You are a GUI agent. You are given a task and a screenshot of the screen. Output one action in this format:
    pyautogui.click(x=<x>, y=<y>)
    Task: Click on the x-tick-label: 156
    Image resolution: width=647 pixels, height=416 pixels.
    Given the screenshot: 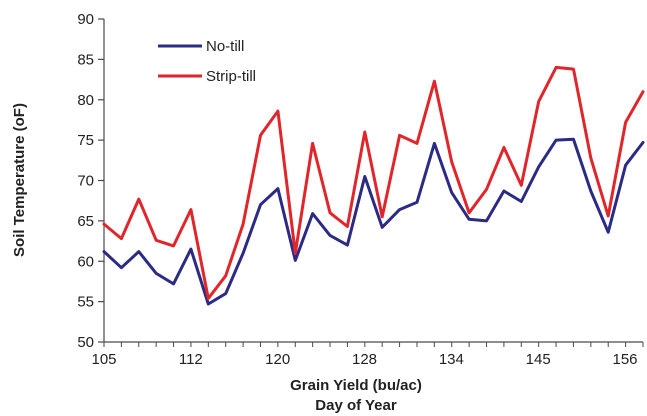 What is the action you would take?
    pyautogui.click(x=624, y=359)
    